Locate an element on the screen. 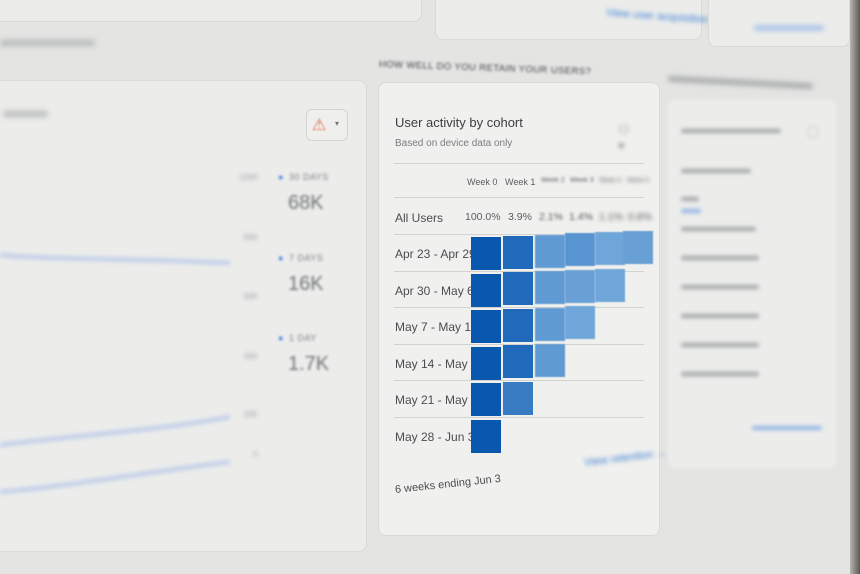 The height and width of the screenshot is (574, 860). compare-icon: ⚇ ▾ is located at coordinates (624, 137).